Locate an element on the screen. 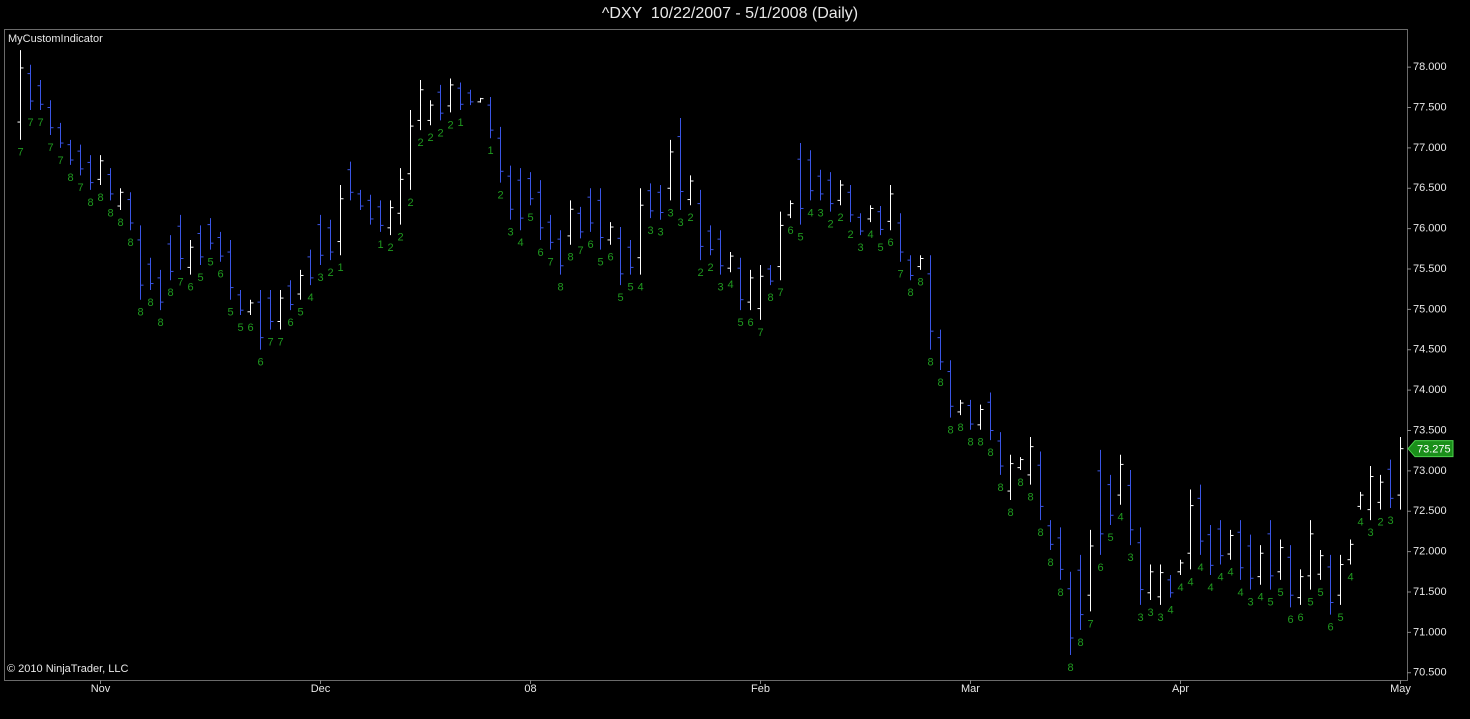 The width and height of the screenshot is (1470, 719). y-tick-label: 76.000 is located at coordinates (1430, 229).